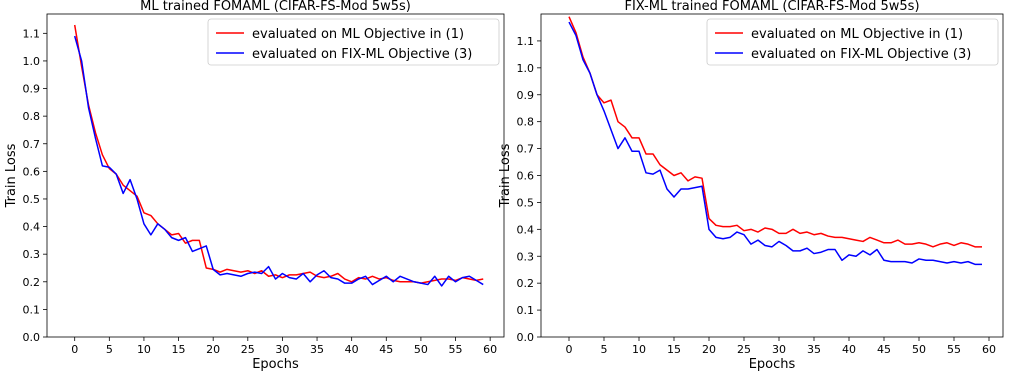  What do you see at coordinates (275, 7) in the screenshot?
I see `chart-title: ML trained FOMAML (CIFAR-FS-Mod 5w5s)` at bounding box center [275, 7].